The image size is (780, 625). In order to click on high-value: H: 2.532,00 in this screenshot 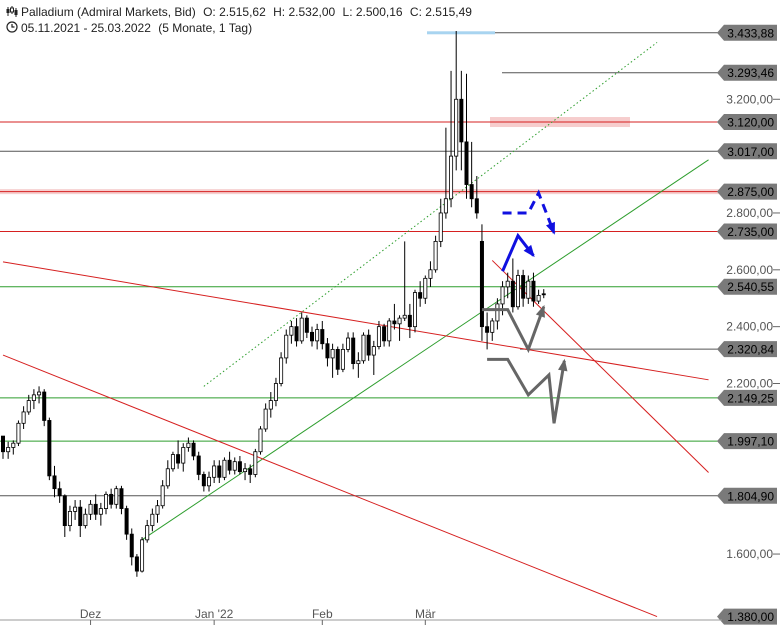, I will do `click(304, 12)`.